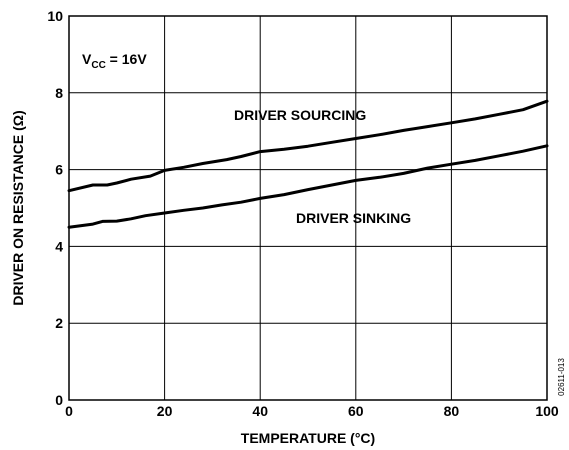  What do you see at coordinates (59, 246) in the screenshot?
I see `y-tick-label: 4` at bounding box center [59, 246].